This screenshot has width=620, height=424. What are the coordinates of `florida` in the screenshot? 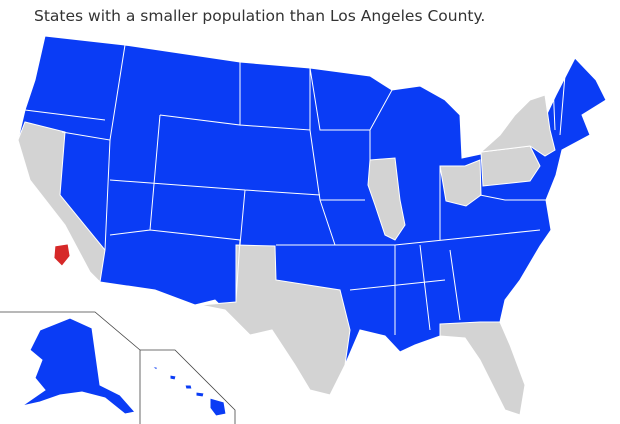 It's located at (482, 368).